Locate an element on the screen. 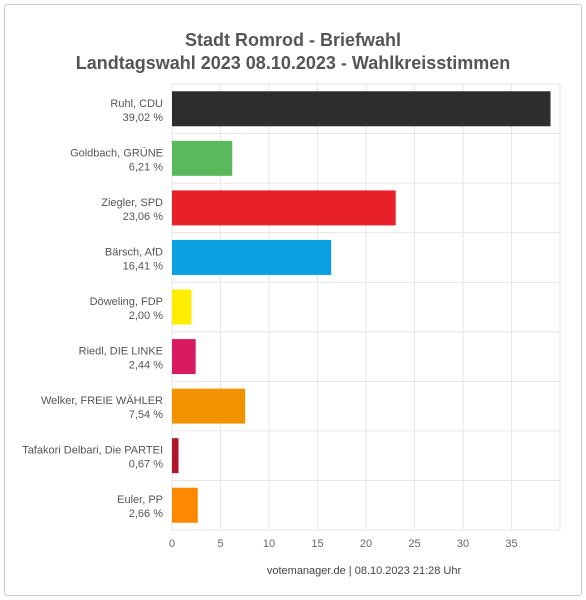  x-tick-label-0: 0 is located at coordinates (172, 544).